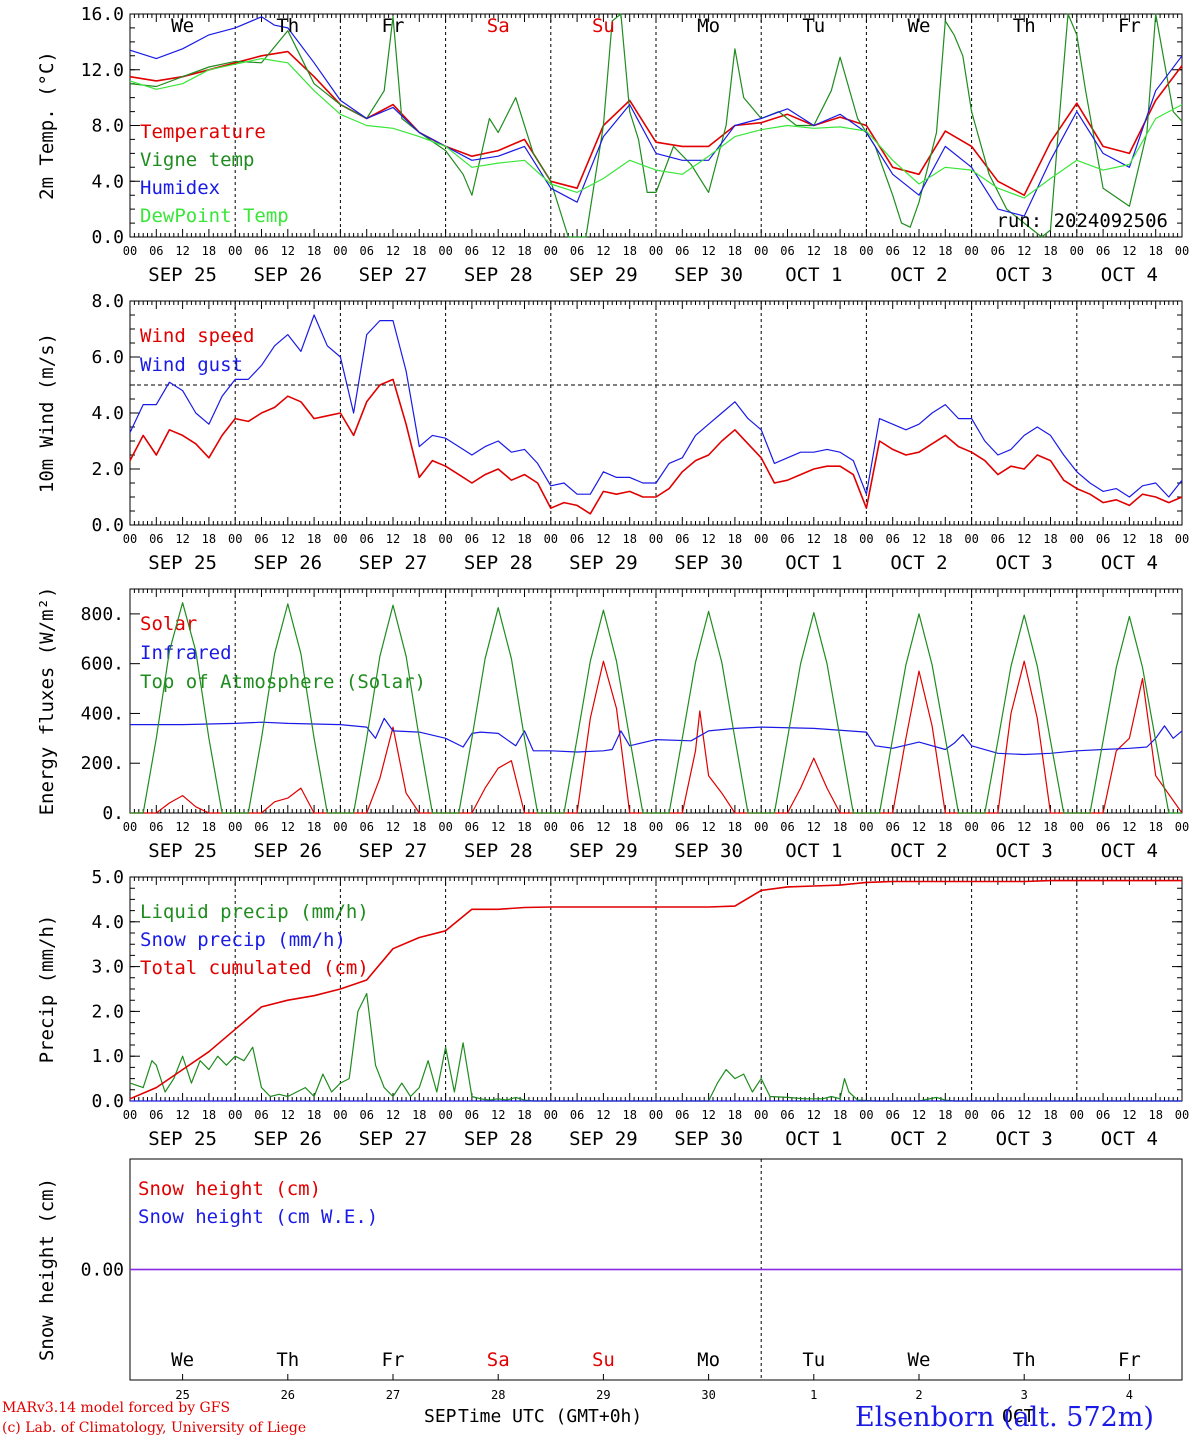 The height and width of the screenshot is (1444, 1194). What do you see at coordinates (656, 701) in the screenshot?
I see `plot-frame` at bounding box center [656, 701].